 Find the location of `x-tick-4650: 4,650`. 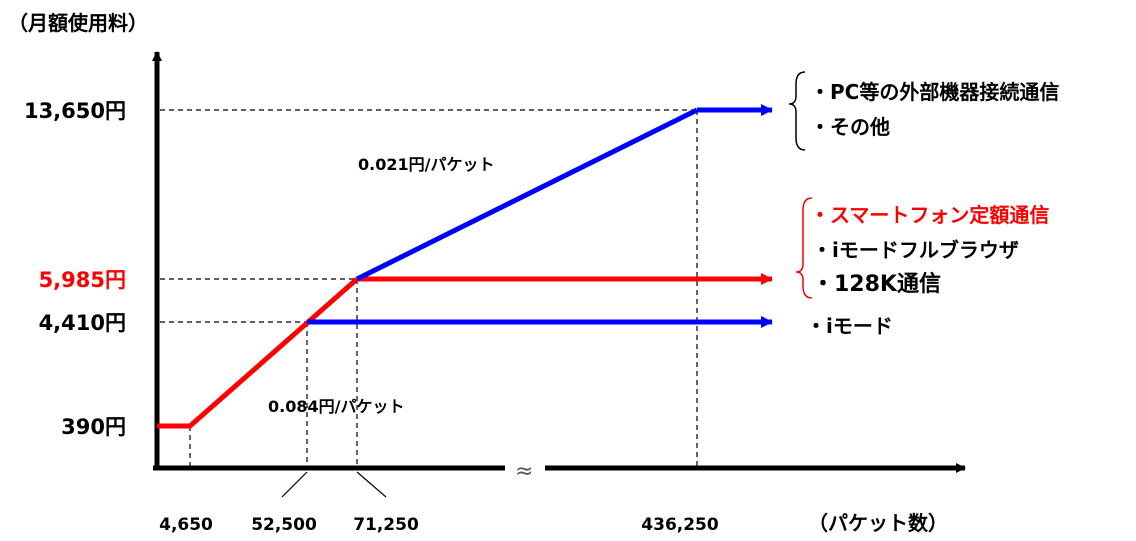

x-tick-4650: 4,650 is located at coordinates (186, 525).